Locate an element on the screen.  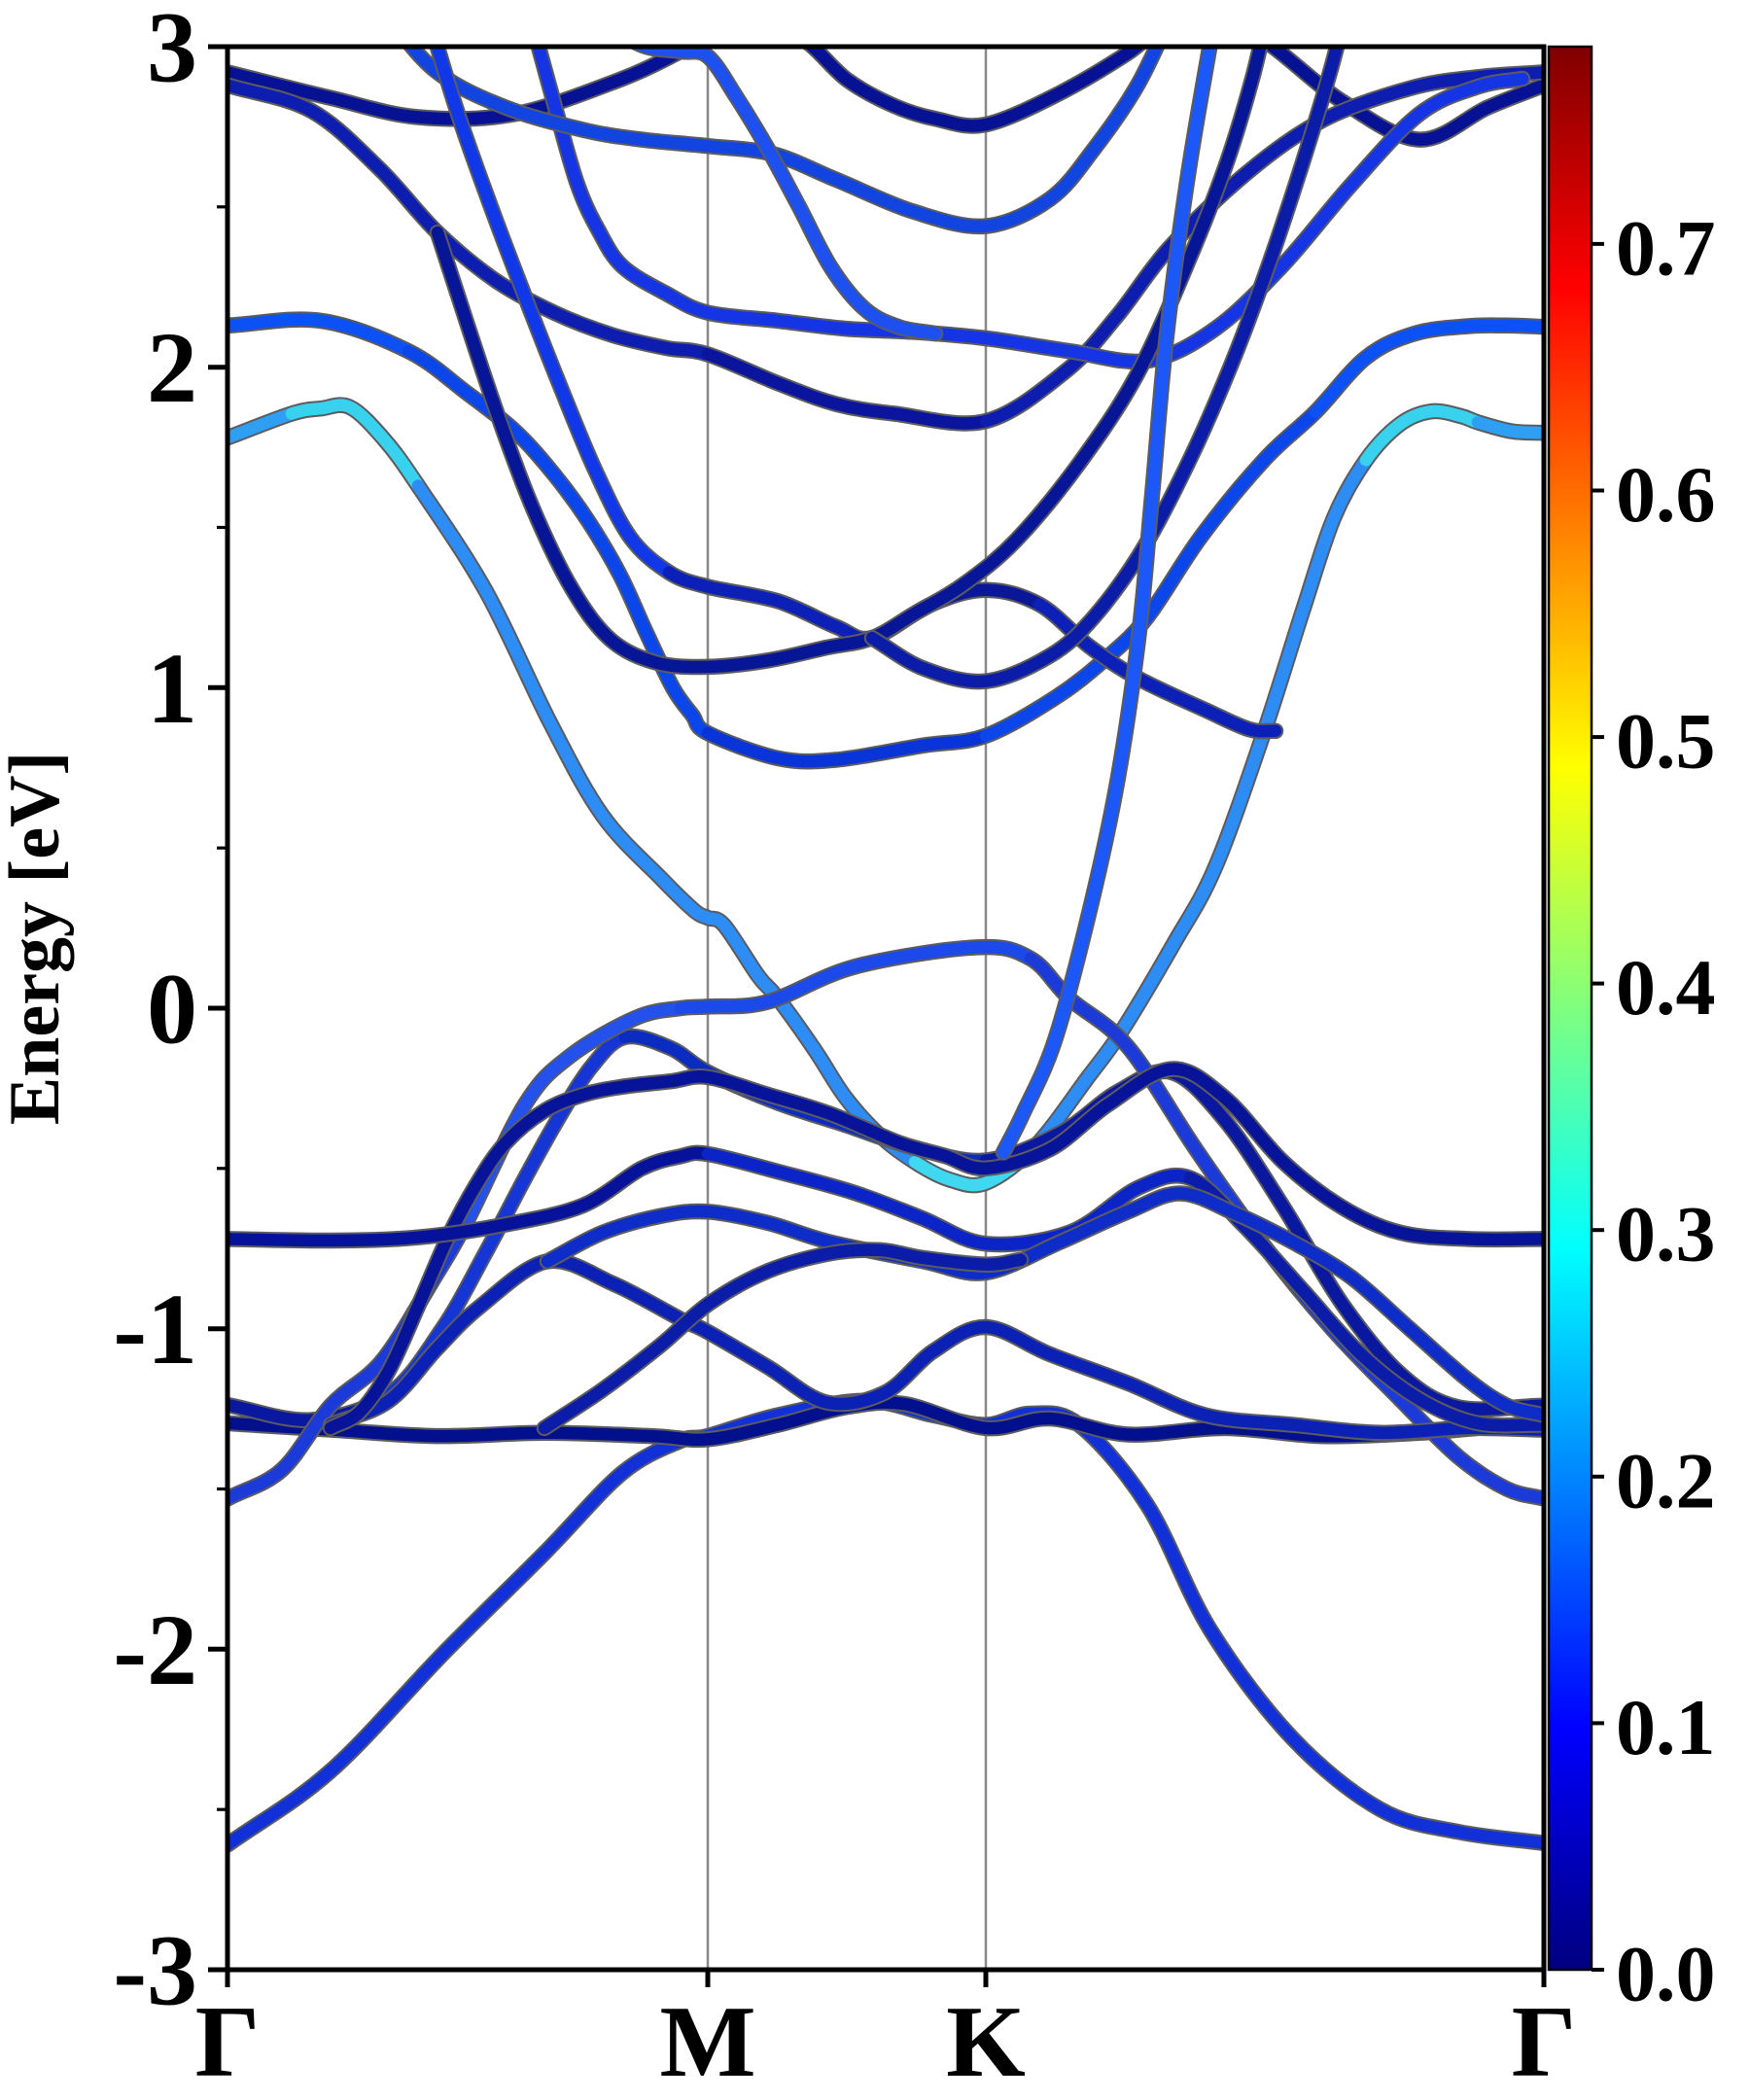
svg-text: 0.1 is located at coordinates (1666, 1727).